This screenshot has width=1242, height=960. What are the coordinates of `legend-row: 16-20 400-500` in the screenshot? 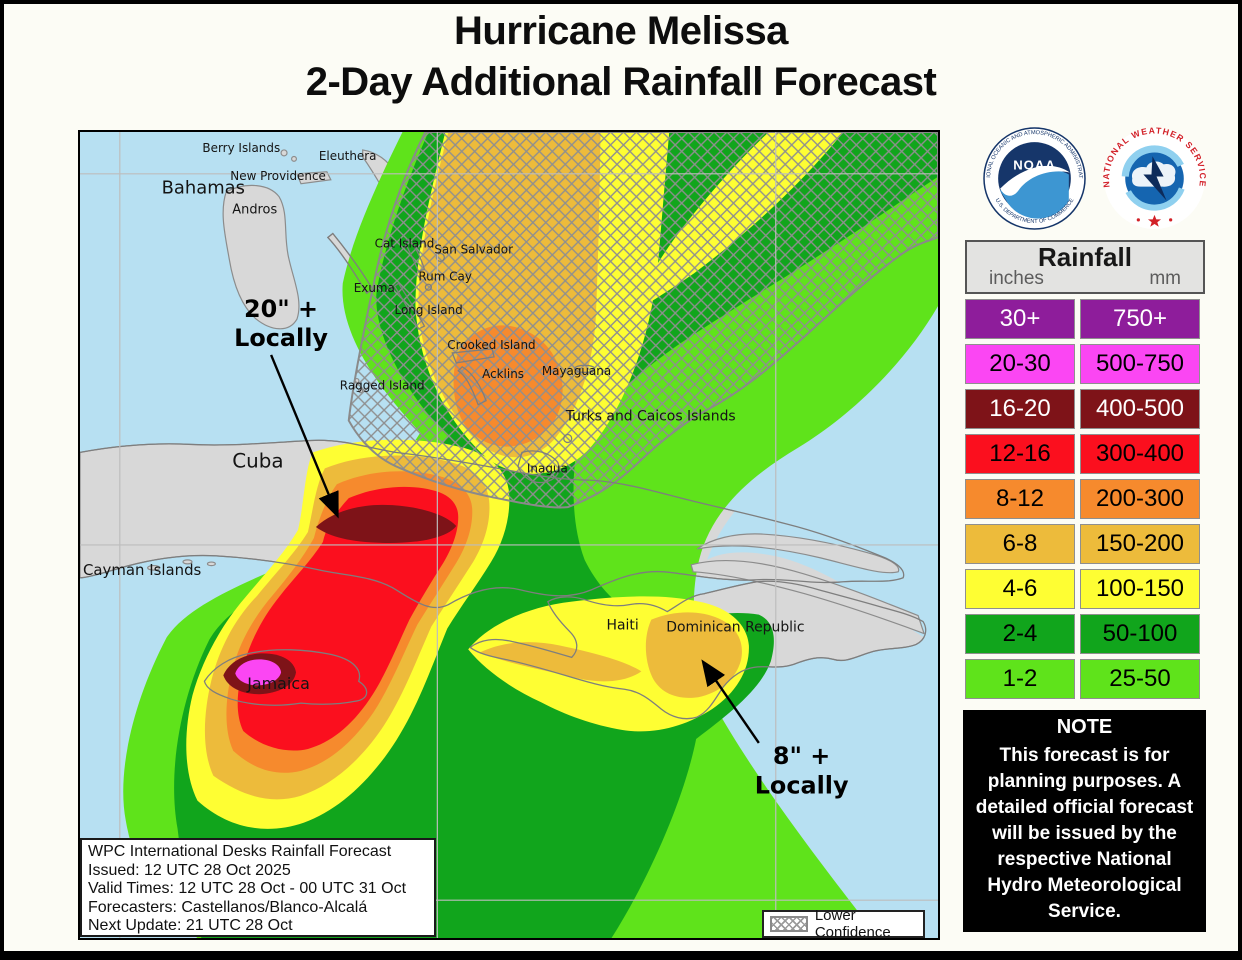 It's located at (1085, 409).